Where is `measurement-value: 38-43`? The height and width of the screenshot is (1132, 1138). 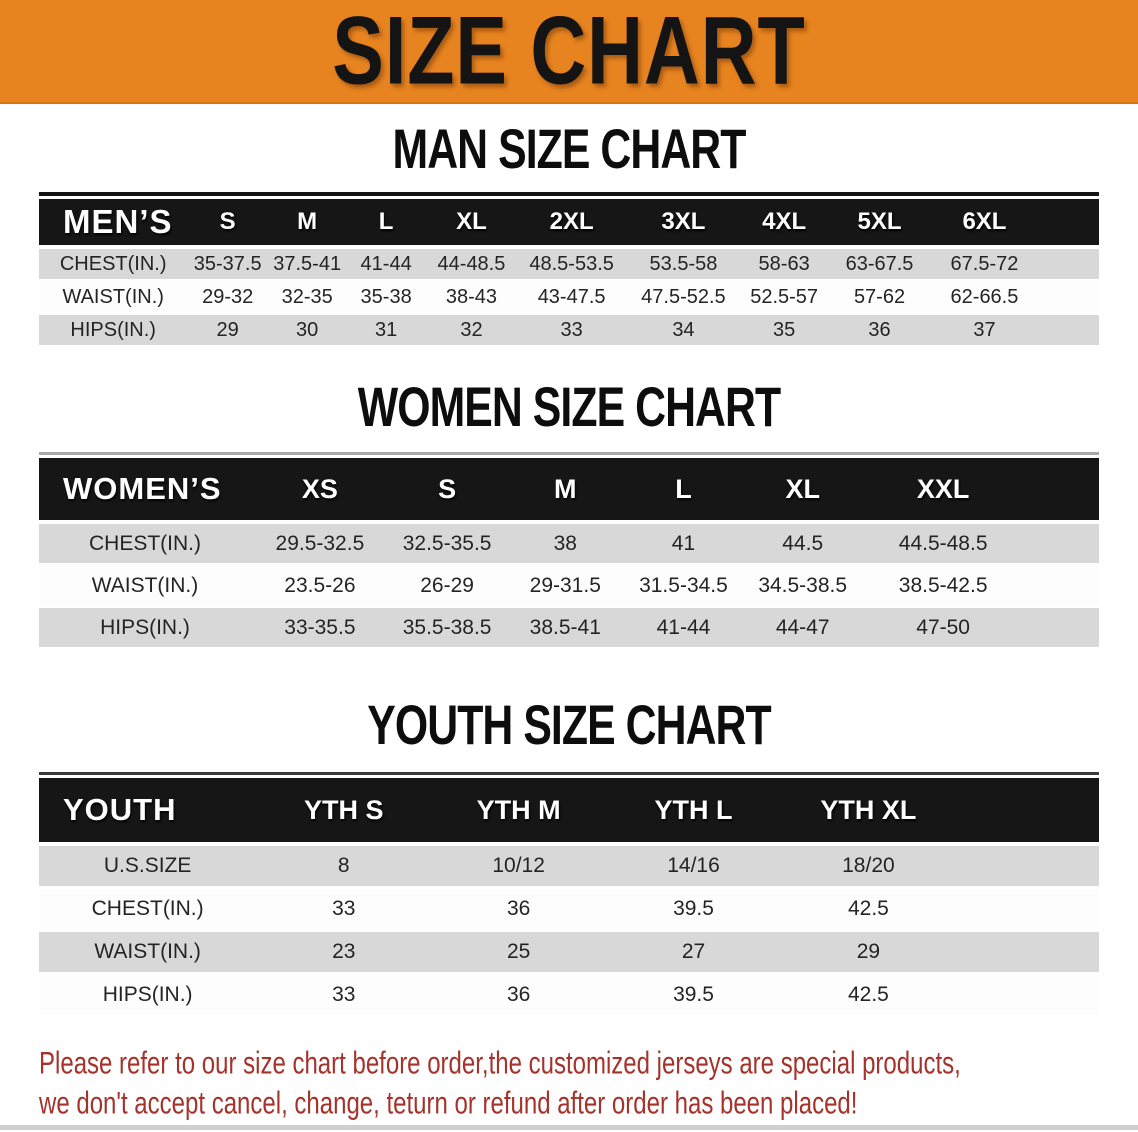
measurement-value: 38-43 is located at coordinates (471, 297).